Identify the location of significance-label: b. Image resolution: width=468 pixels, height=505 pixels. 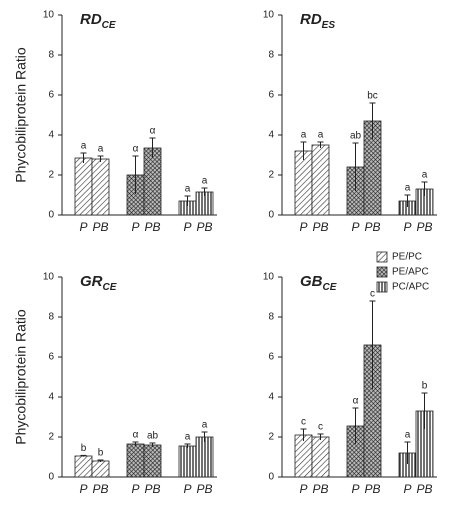
(425, 386).